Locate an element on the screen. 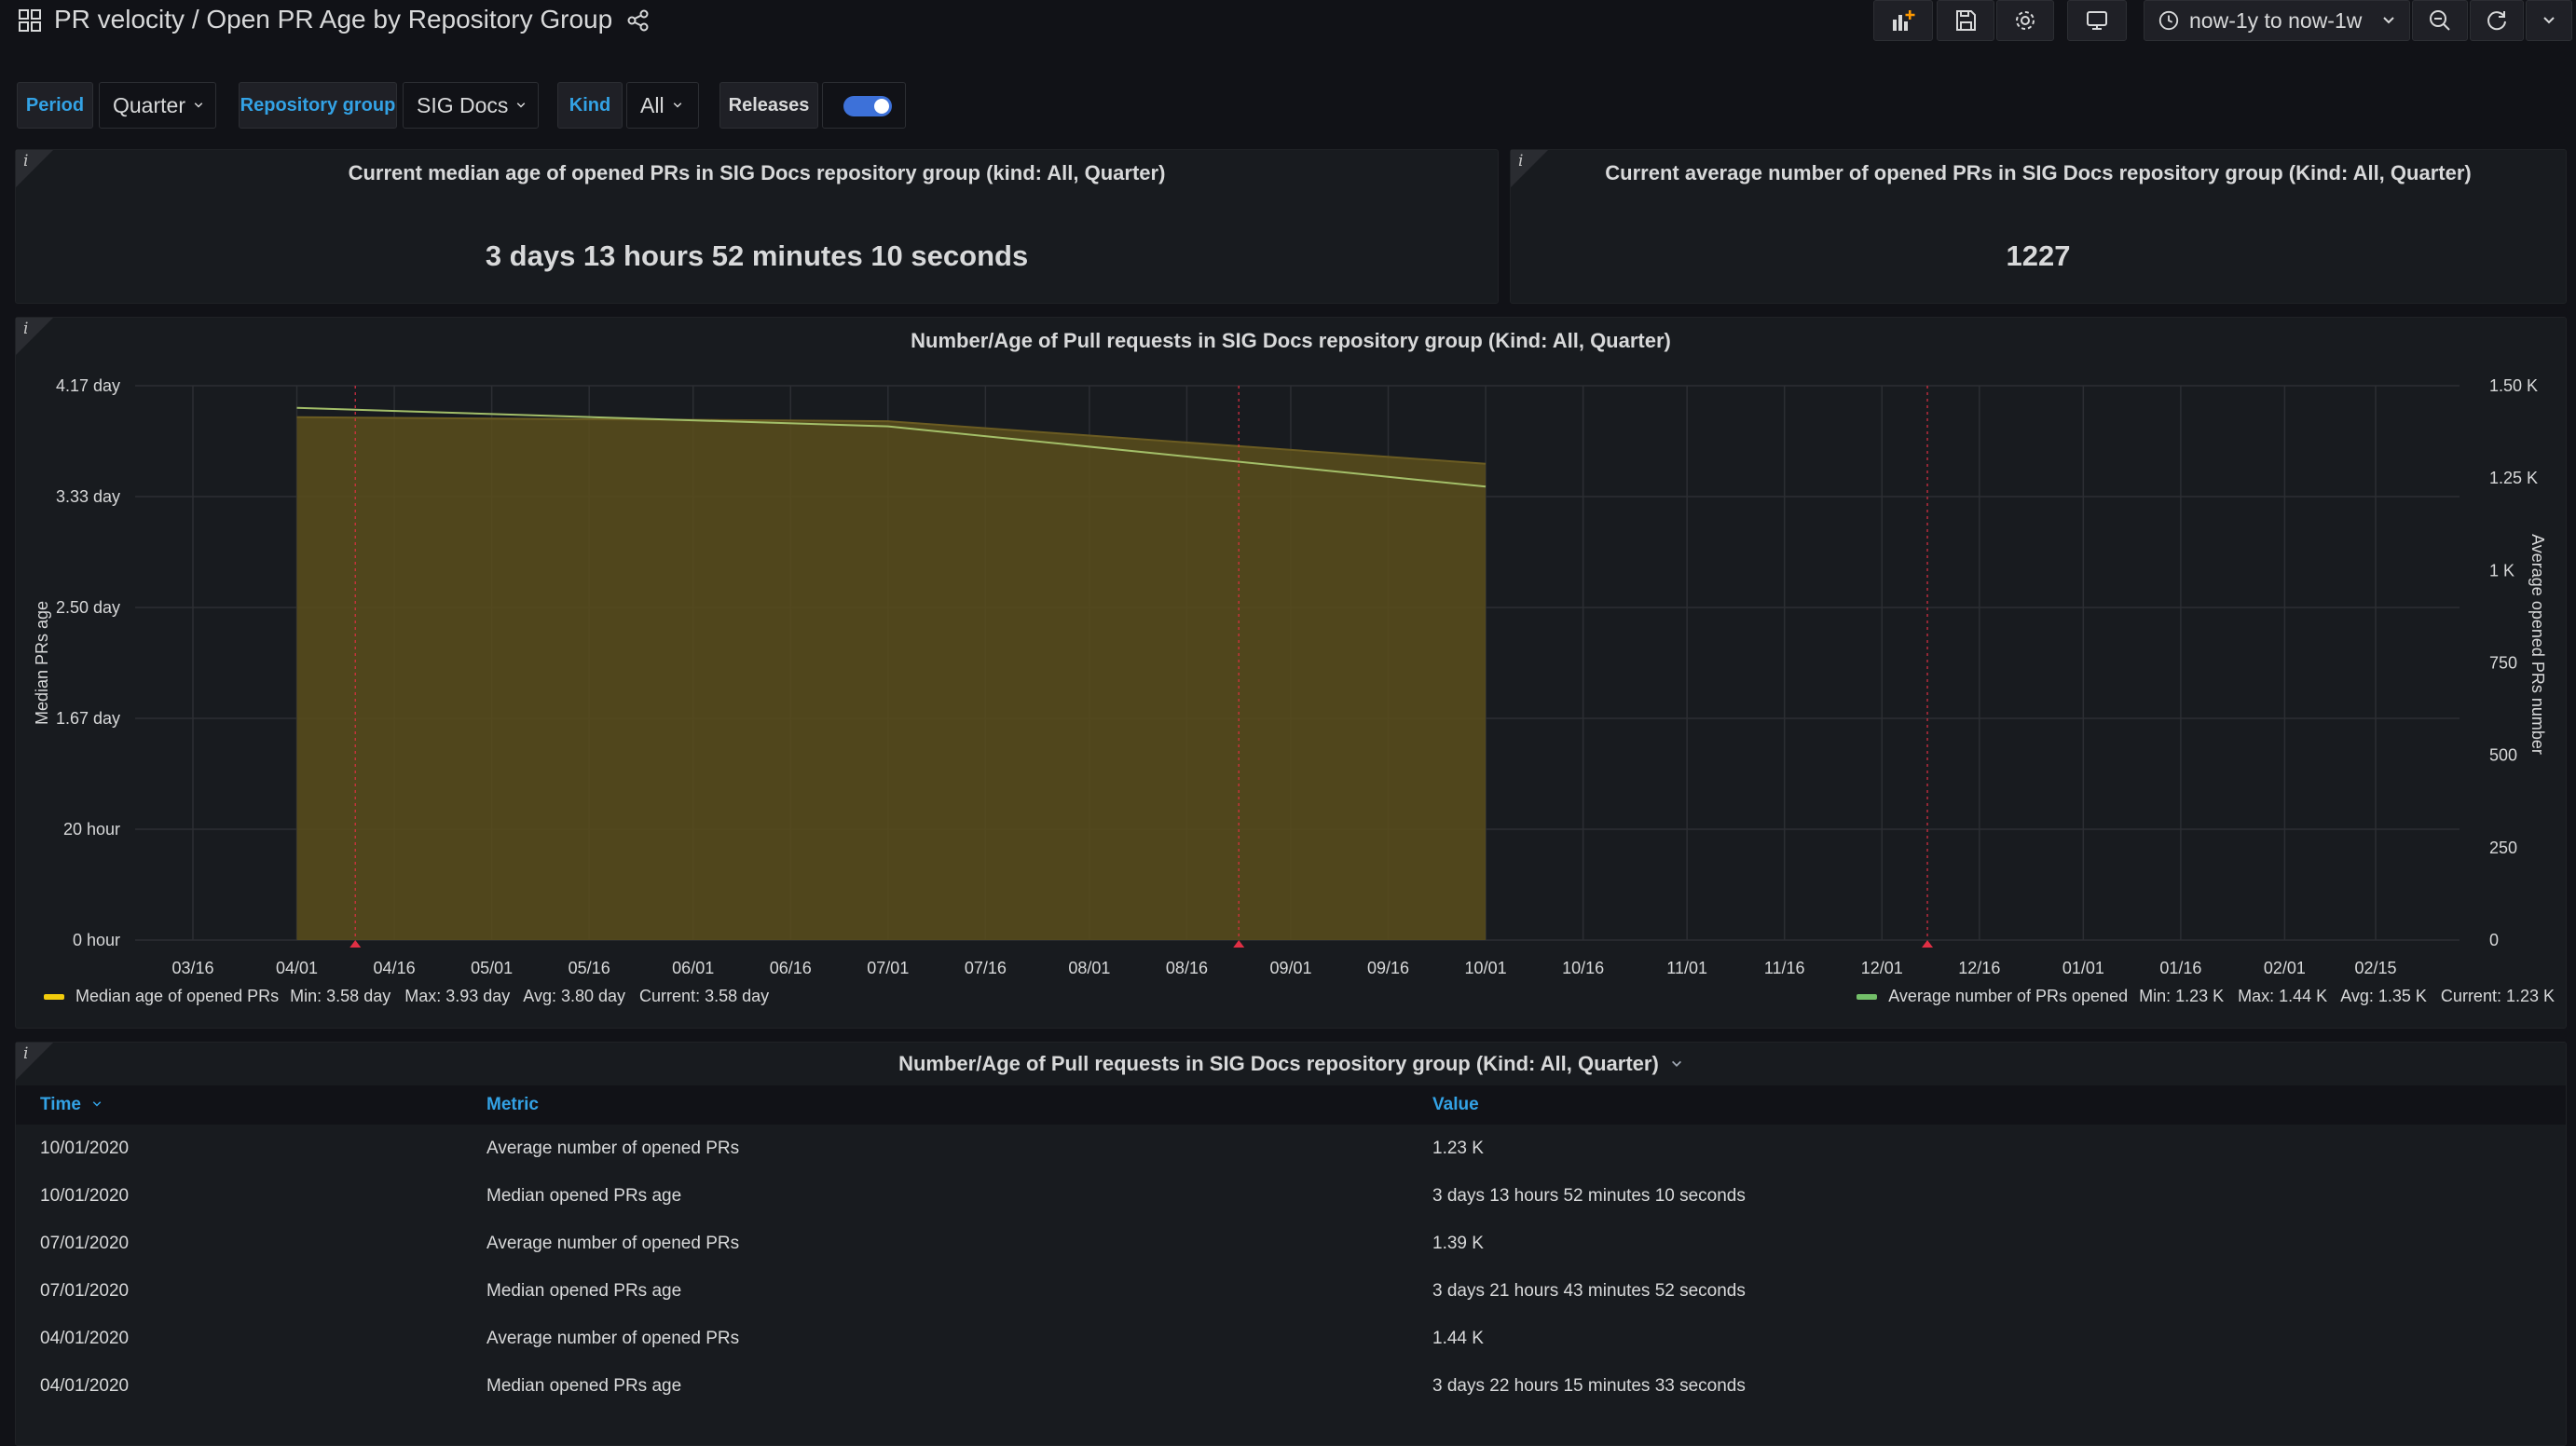 The width and height of the screenshot is (2576, 1446). y-left-tick-label: 20 hour is located at coordinates (91, 829).